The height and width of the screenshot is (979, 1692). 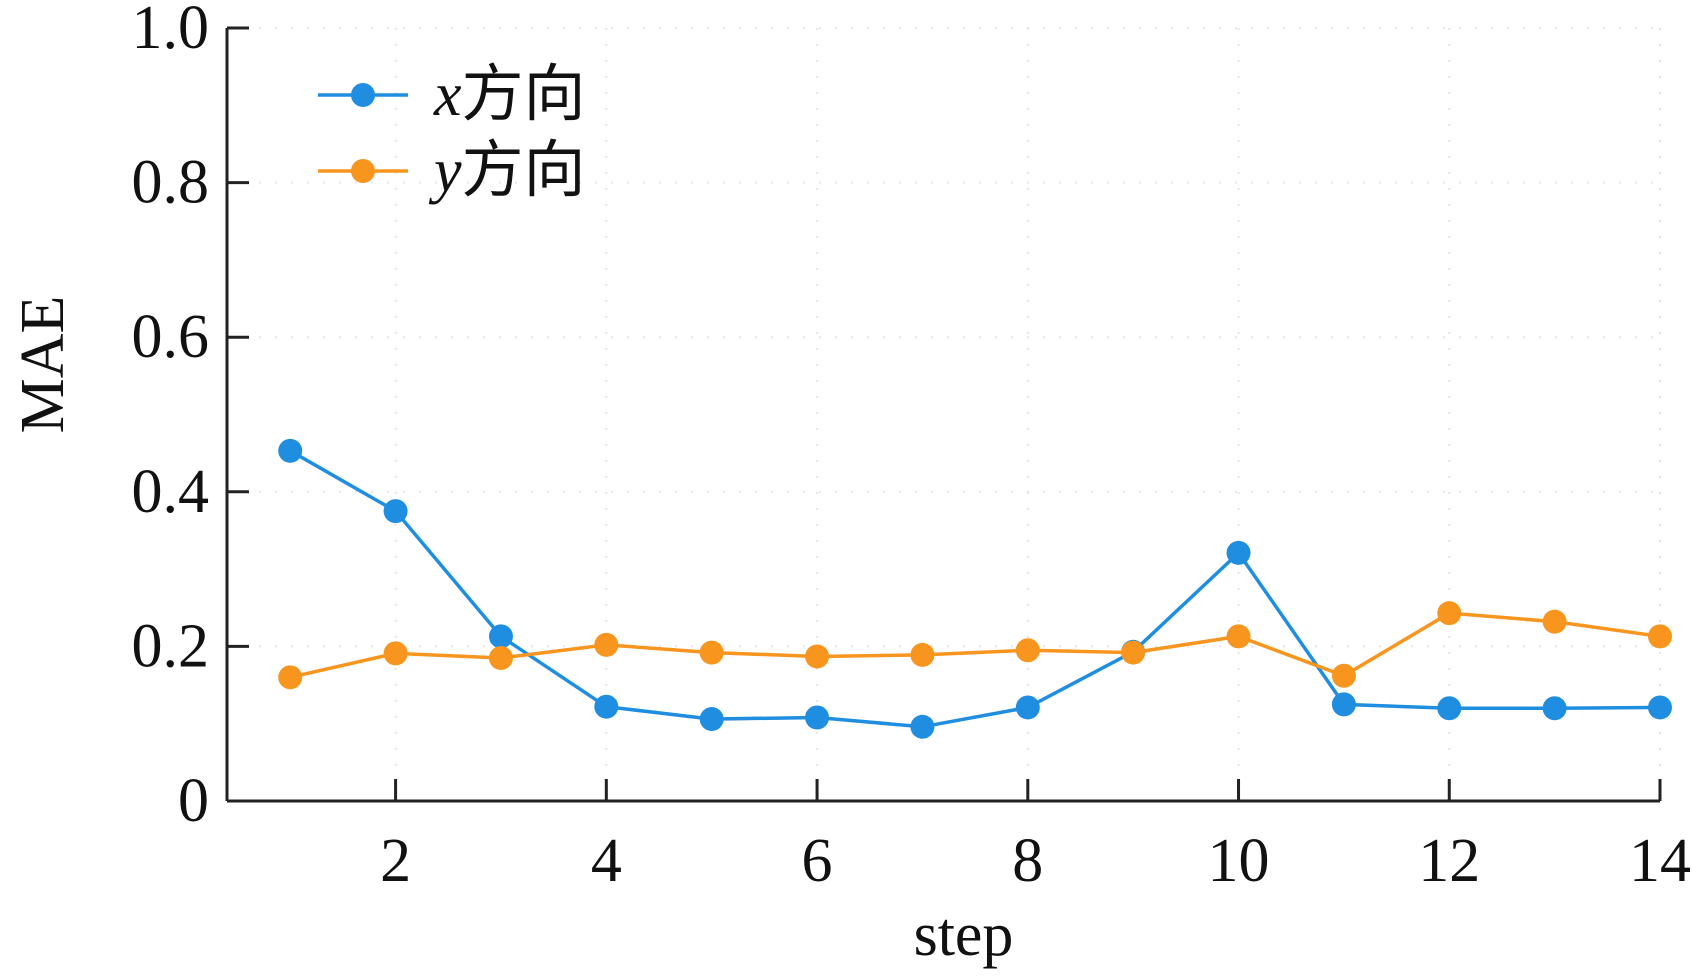 What do you see at coordinates (452, 133) in the screenshot?
I see `legend: x方向 y方向` at bounding box center [452, 133].